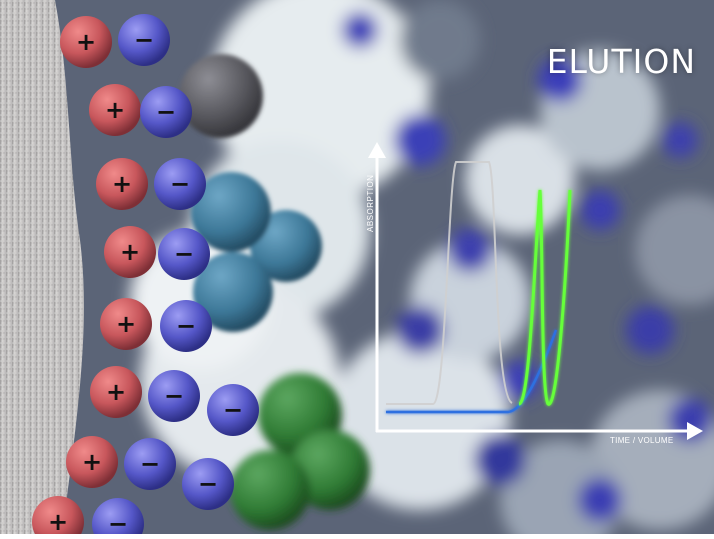 The height and width of the screenshot is (539, 714). Describe the element at coordinates (544, 297) in the screenshot. I see `green-elution-trace` at that location.